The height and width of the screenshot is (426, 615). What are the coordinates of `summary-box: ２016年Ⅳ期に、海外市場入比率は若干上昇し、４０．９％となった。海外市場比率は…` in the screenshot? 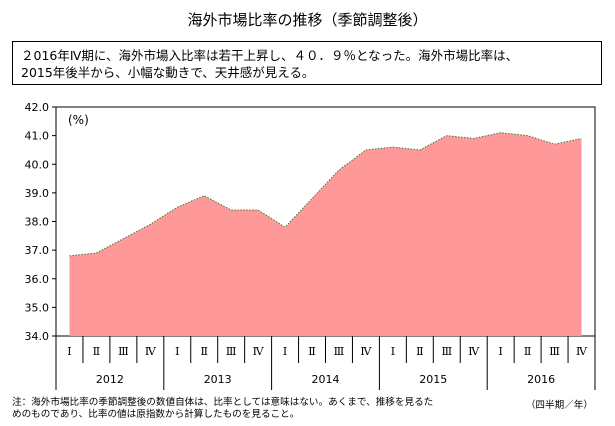 It's located at (307, 63).